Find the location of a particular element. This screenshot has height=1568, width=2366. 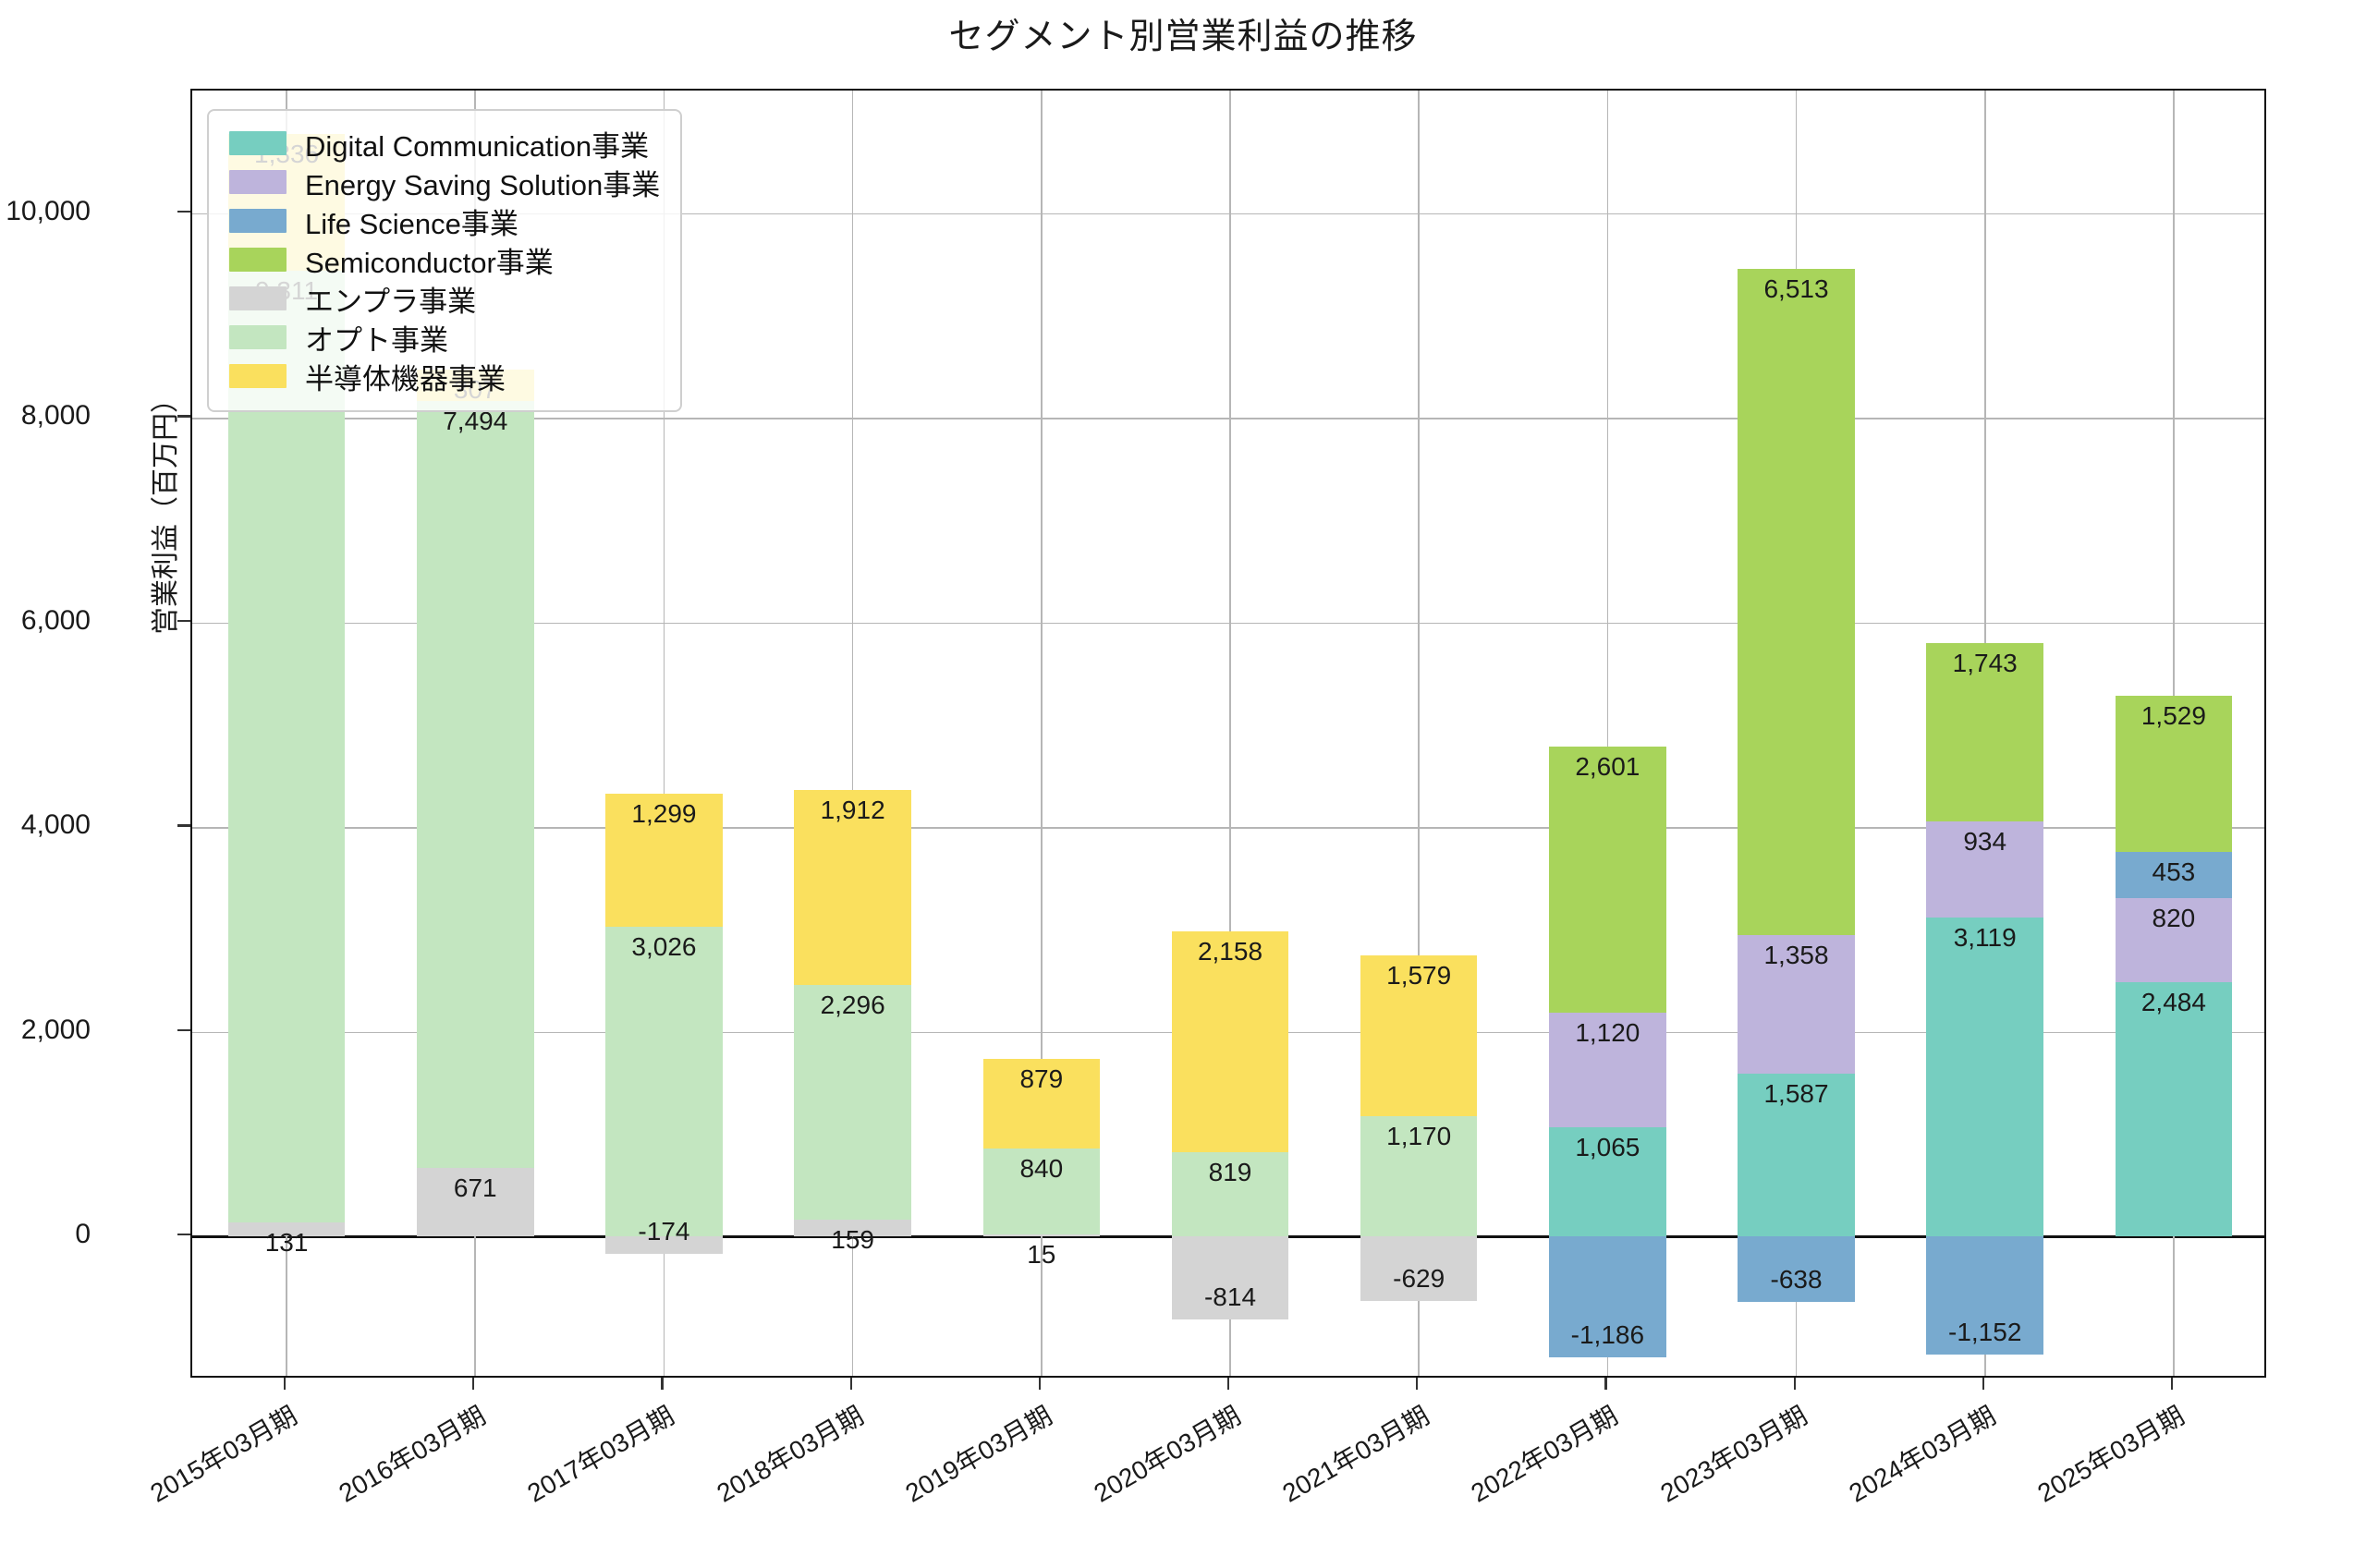

legend-item: Life Science事業 is located at coordinates (444, 220).